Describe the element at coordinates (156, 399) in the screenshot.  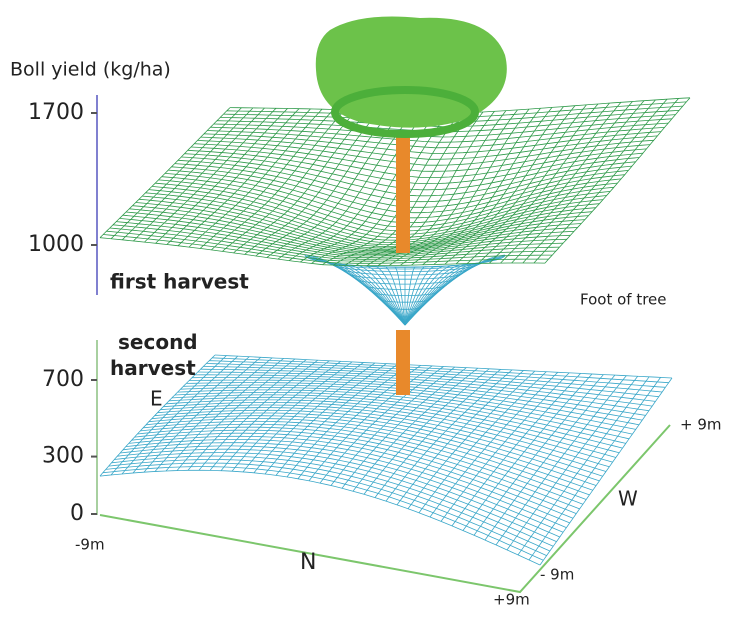
I see `east-label: E` at that location.